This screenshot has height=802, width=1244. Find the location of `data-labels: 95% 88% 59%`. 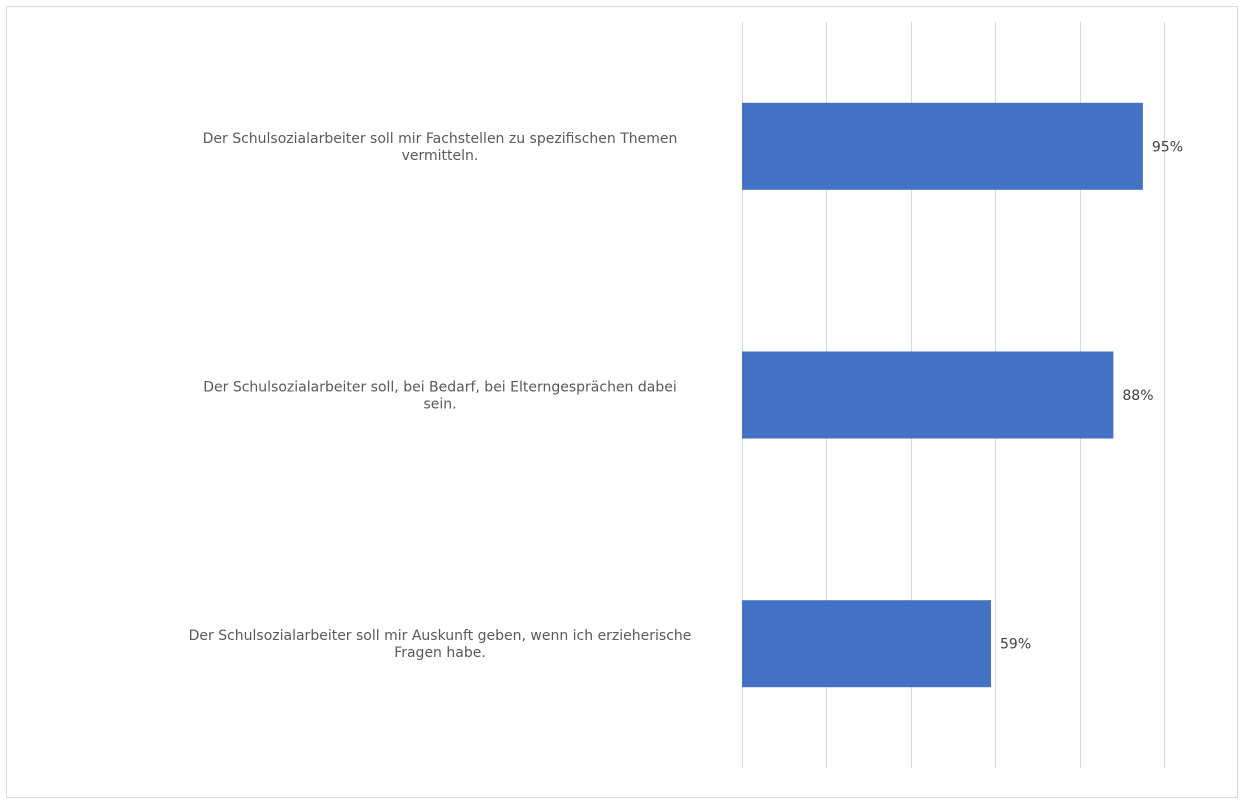

data-labels: 95% 88% 59% is located at coordinates (1091, 395).